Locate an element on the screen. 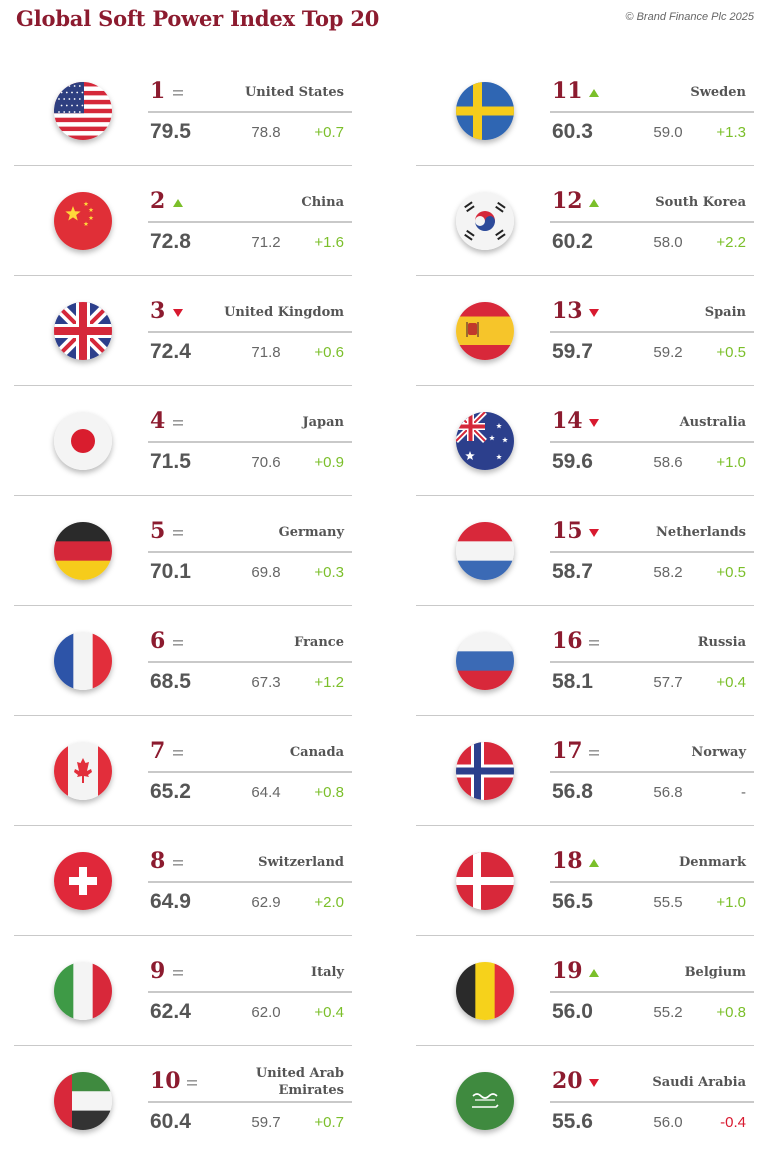  current-score: 70.1 is located at coordinates (170, 571).